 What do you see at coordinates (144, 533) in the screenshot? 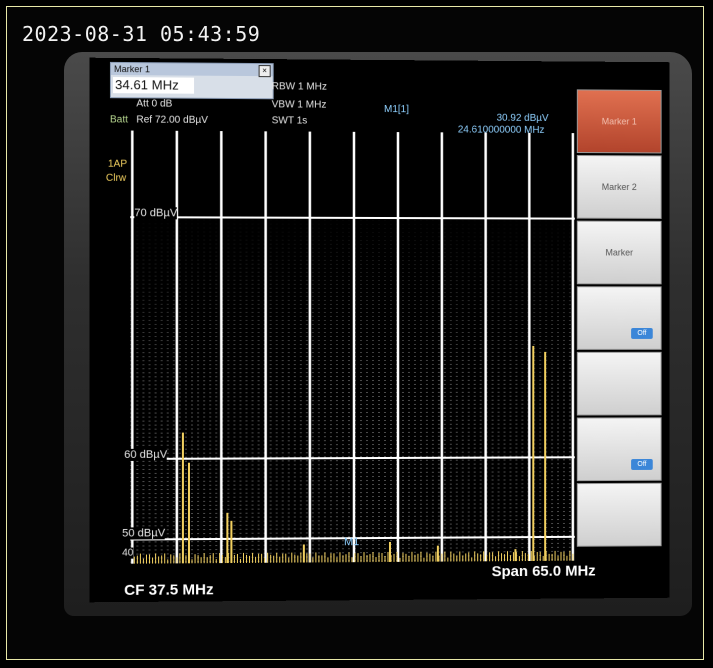
I see `y-axis-label-50: 50 dBµV` at bounding box center [144, 533].